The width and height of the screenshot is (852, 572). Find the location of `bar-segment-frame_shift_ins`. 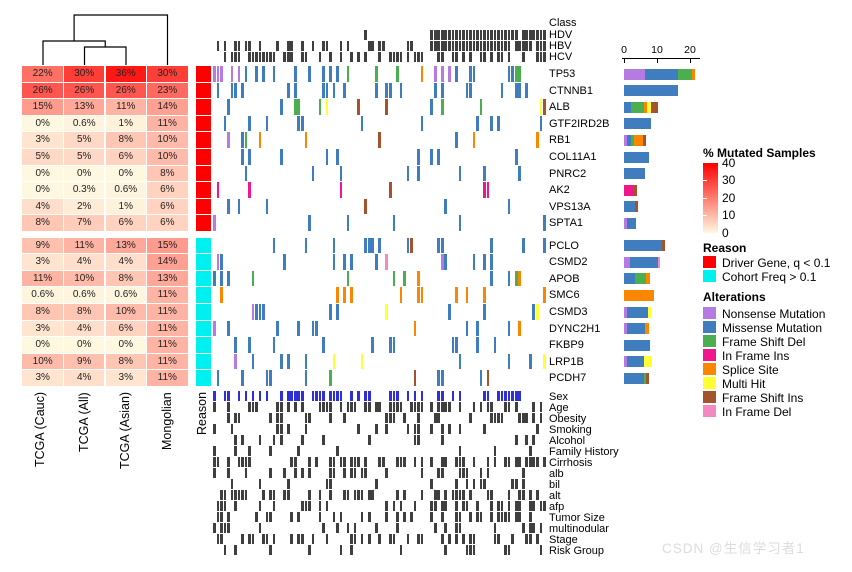

bar-segment-frame_shift_ins is located at coordinates (644, 140).